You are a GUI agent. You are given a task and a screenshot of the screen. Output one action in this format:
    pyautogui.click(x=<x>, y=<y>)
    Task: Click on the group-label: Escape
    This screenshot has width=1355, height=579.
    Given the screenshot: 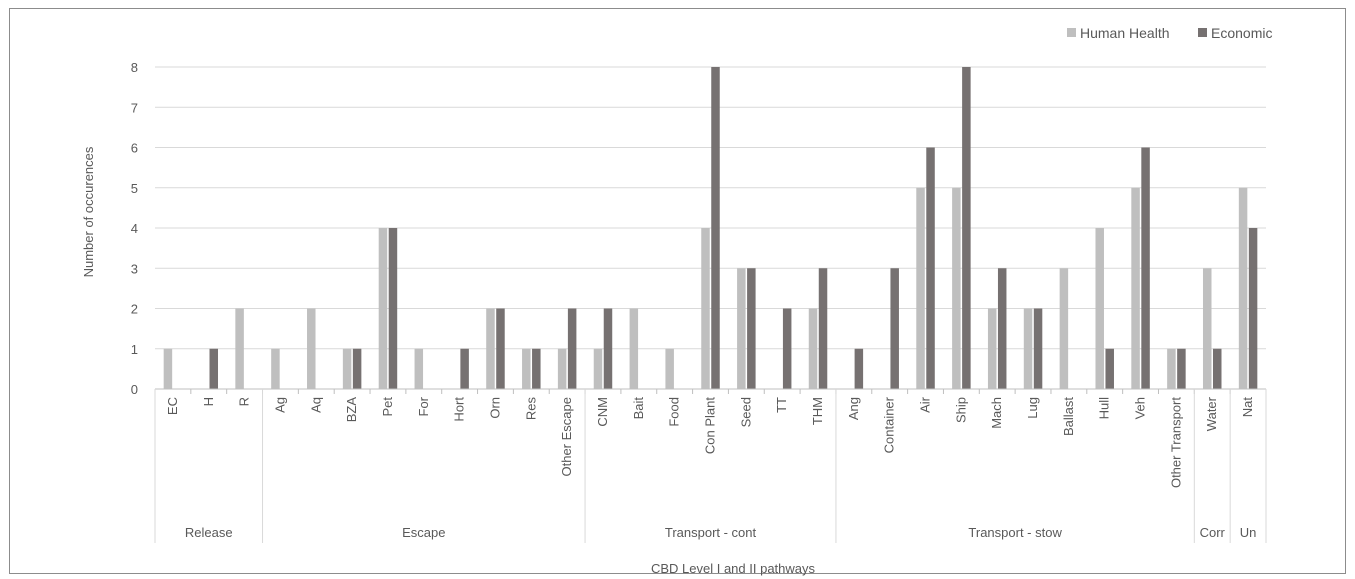 What is the action you would take?
    pyautogui.click(x=423, y=532)
    